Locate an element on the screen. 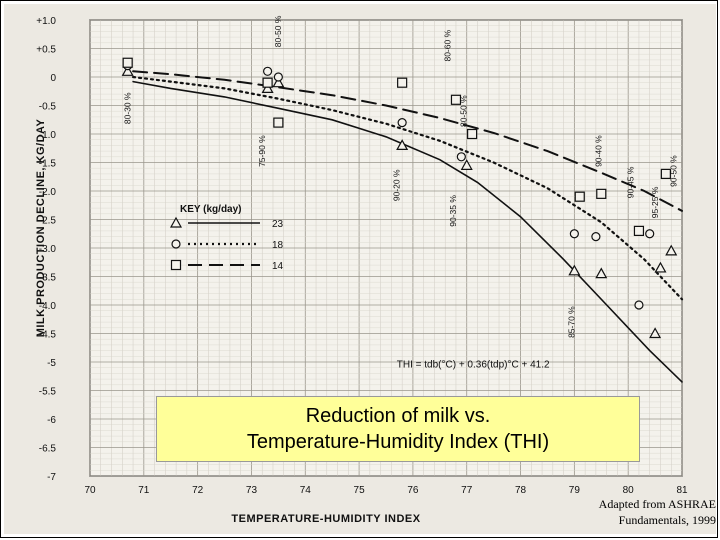 This screenshot has height=540, width=720. humidity-annotation: 95-25 % is located at coordinates (655, 202).